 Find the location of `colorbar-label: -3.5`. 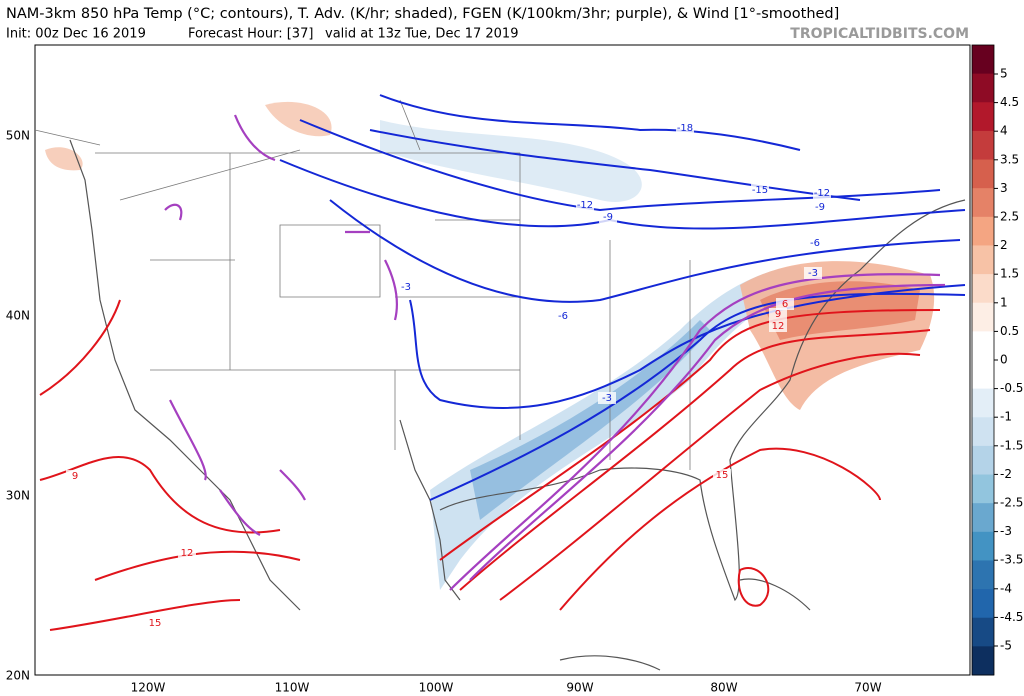

colorbar-label: -3.5 is located at coordinates (1011, 560).